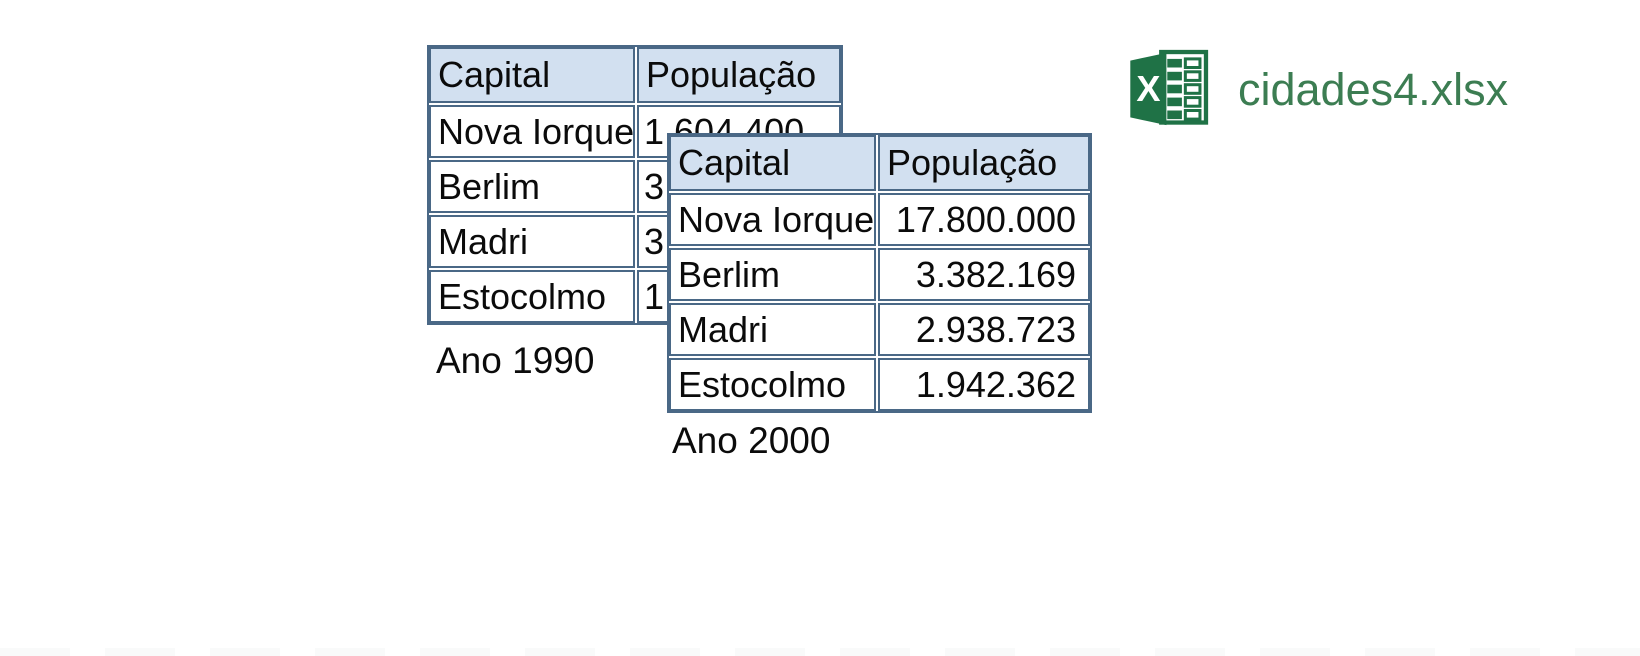  Describe the element at coordinates (751, 440) in the screenshot. I see `caption-ano-2000: Ano 2000` at that location.